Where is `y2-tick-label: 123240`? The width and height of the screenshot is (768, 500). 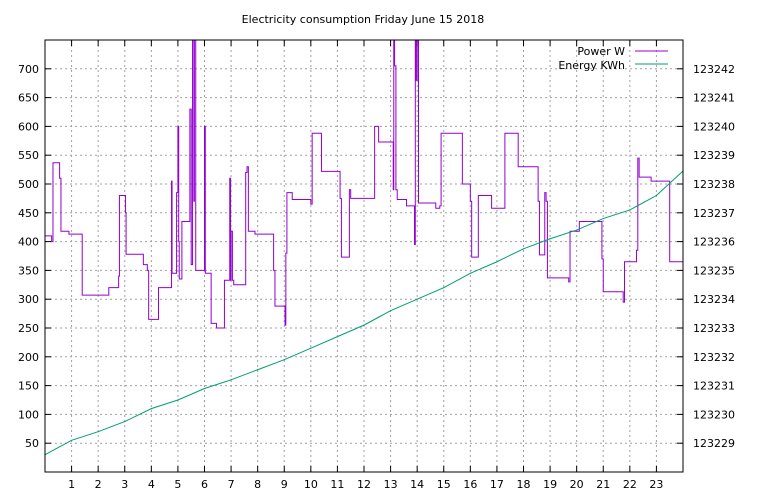 y2-tick-label: 123240 is located at coordinates (714, 126).